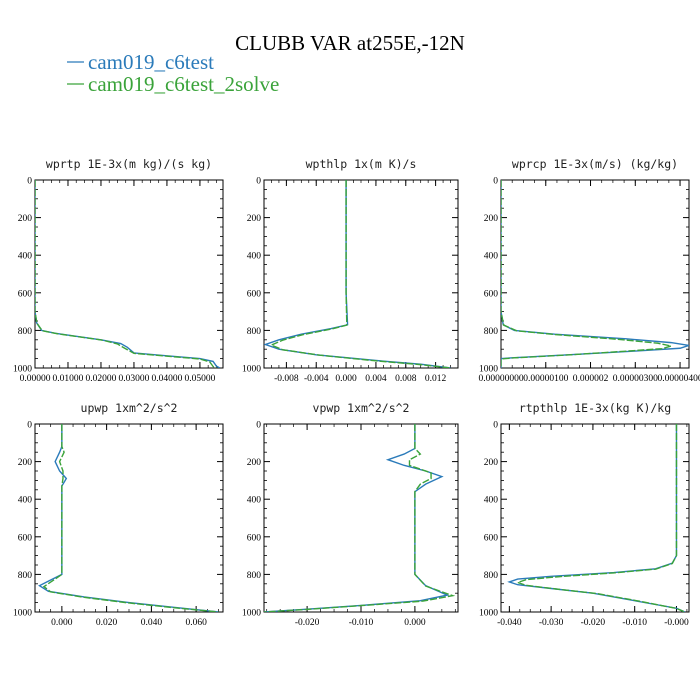 This screenshot has width=700, height=700. What do you see at coordinates (152, 623) in the screenshot?
I see `panel-3-xtick-label-2: 0.040` at bounding box center [152, 623].